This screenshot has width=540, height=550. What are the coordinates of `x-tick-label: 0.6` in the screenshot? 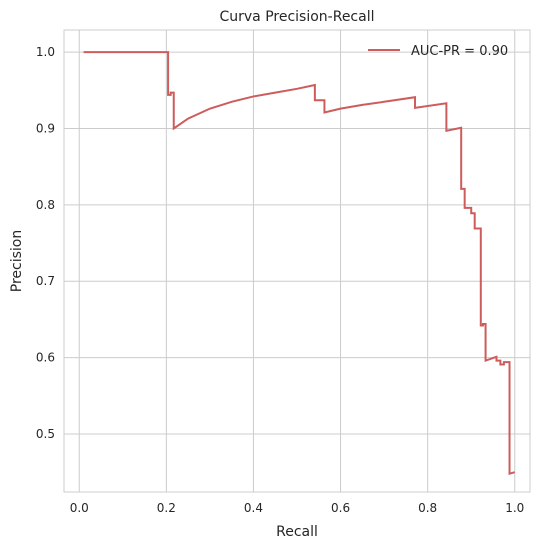 It's located at (340, 508).